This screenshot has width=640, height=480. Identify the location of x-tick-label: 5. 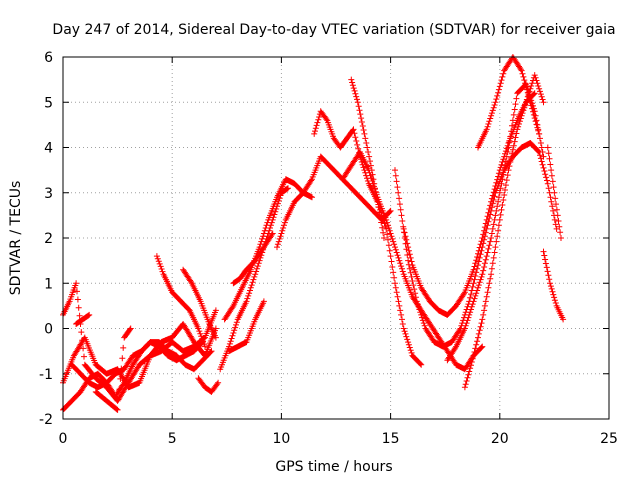
(172, 439).